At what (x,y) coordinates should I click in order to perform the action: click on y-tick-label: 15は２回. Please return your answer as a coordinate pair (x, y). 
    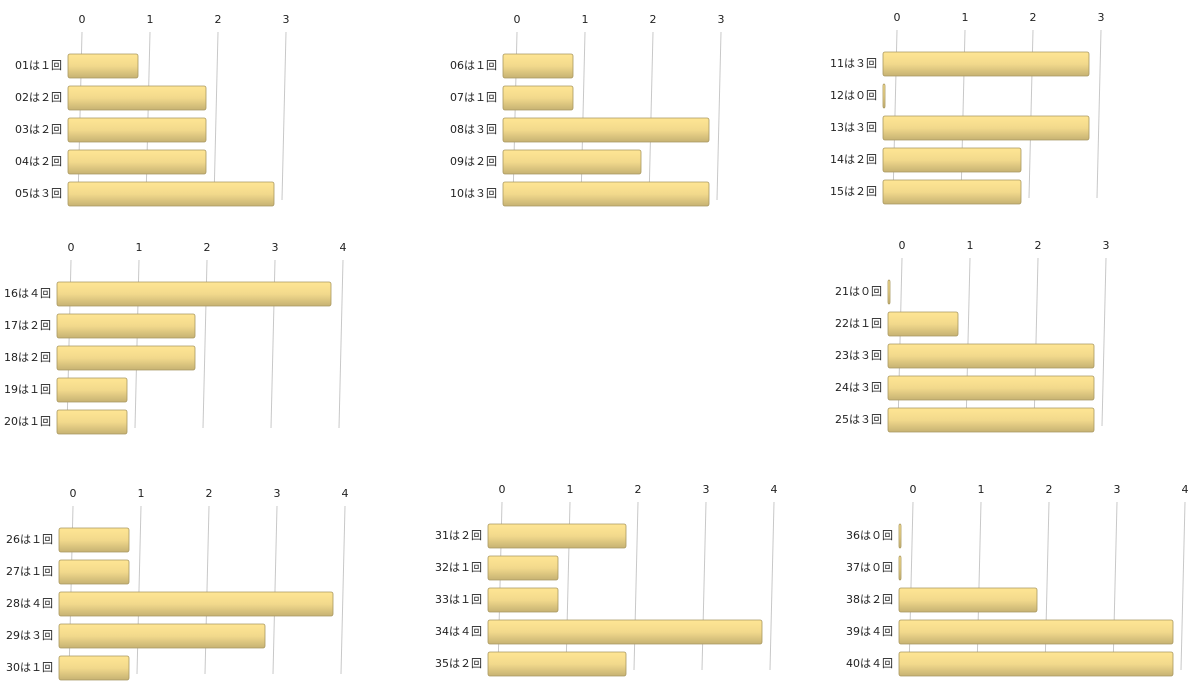
    Looking at the image, I should click on (853, 191).